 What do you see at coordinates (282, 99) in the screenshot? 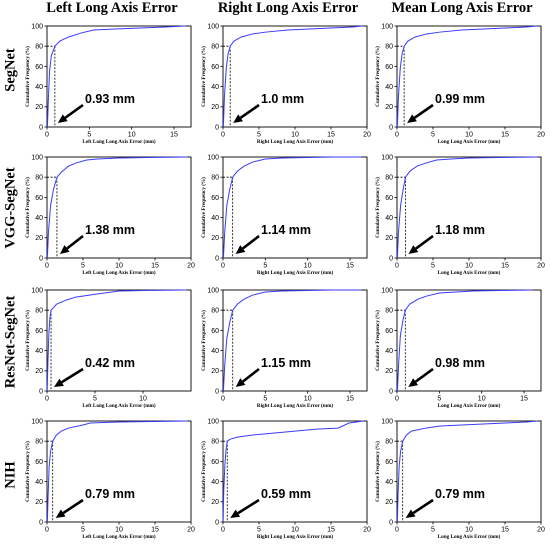
I see `annotation-label: 1.0 mm` at bounding box center [282, 99].